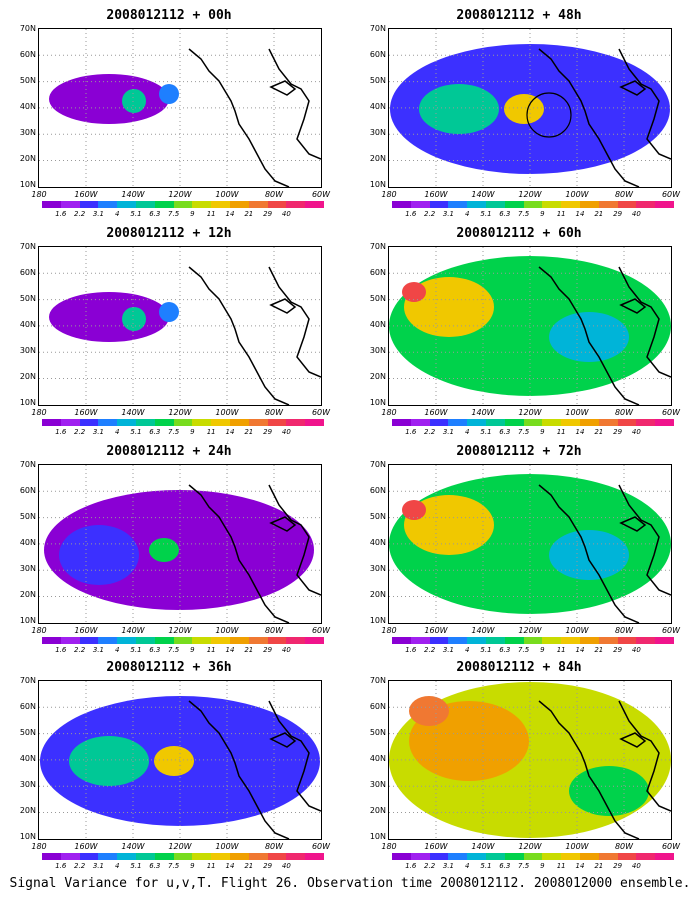 The width and height of the screenshot is (700, 900). Describe the element at coordinates (169, 667) in the screenshot. I see `panel-title: 2008012112 + 36h` at that location.